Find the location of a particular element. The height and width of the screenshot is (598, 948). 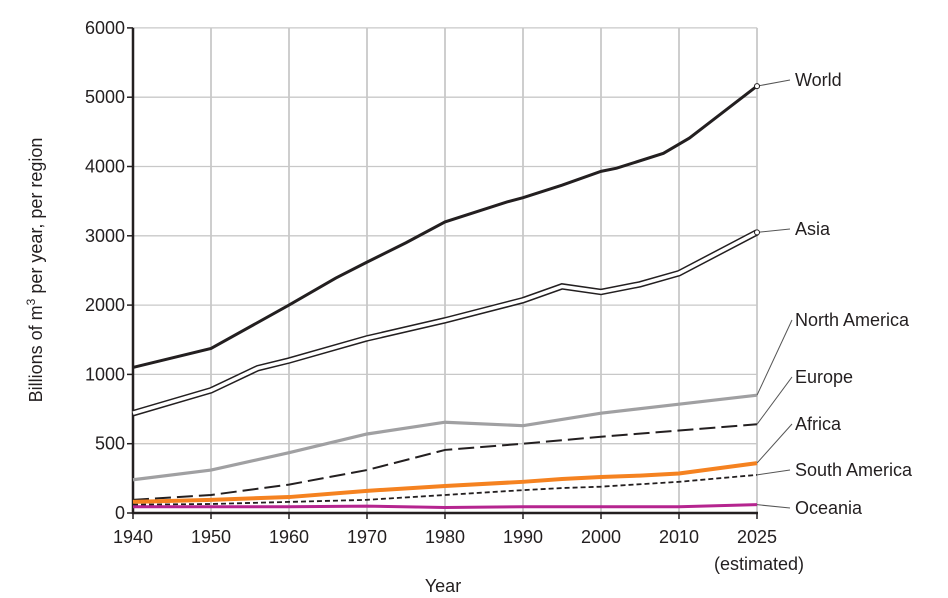

legend-label: Europe is located at coordinates (824, 377).